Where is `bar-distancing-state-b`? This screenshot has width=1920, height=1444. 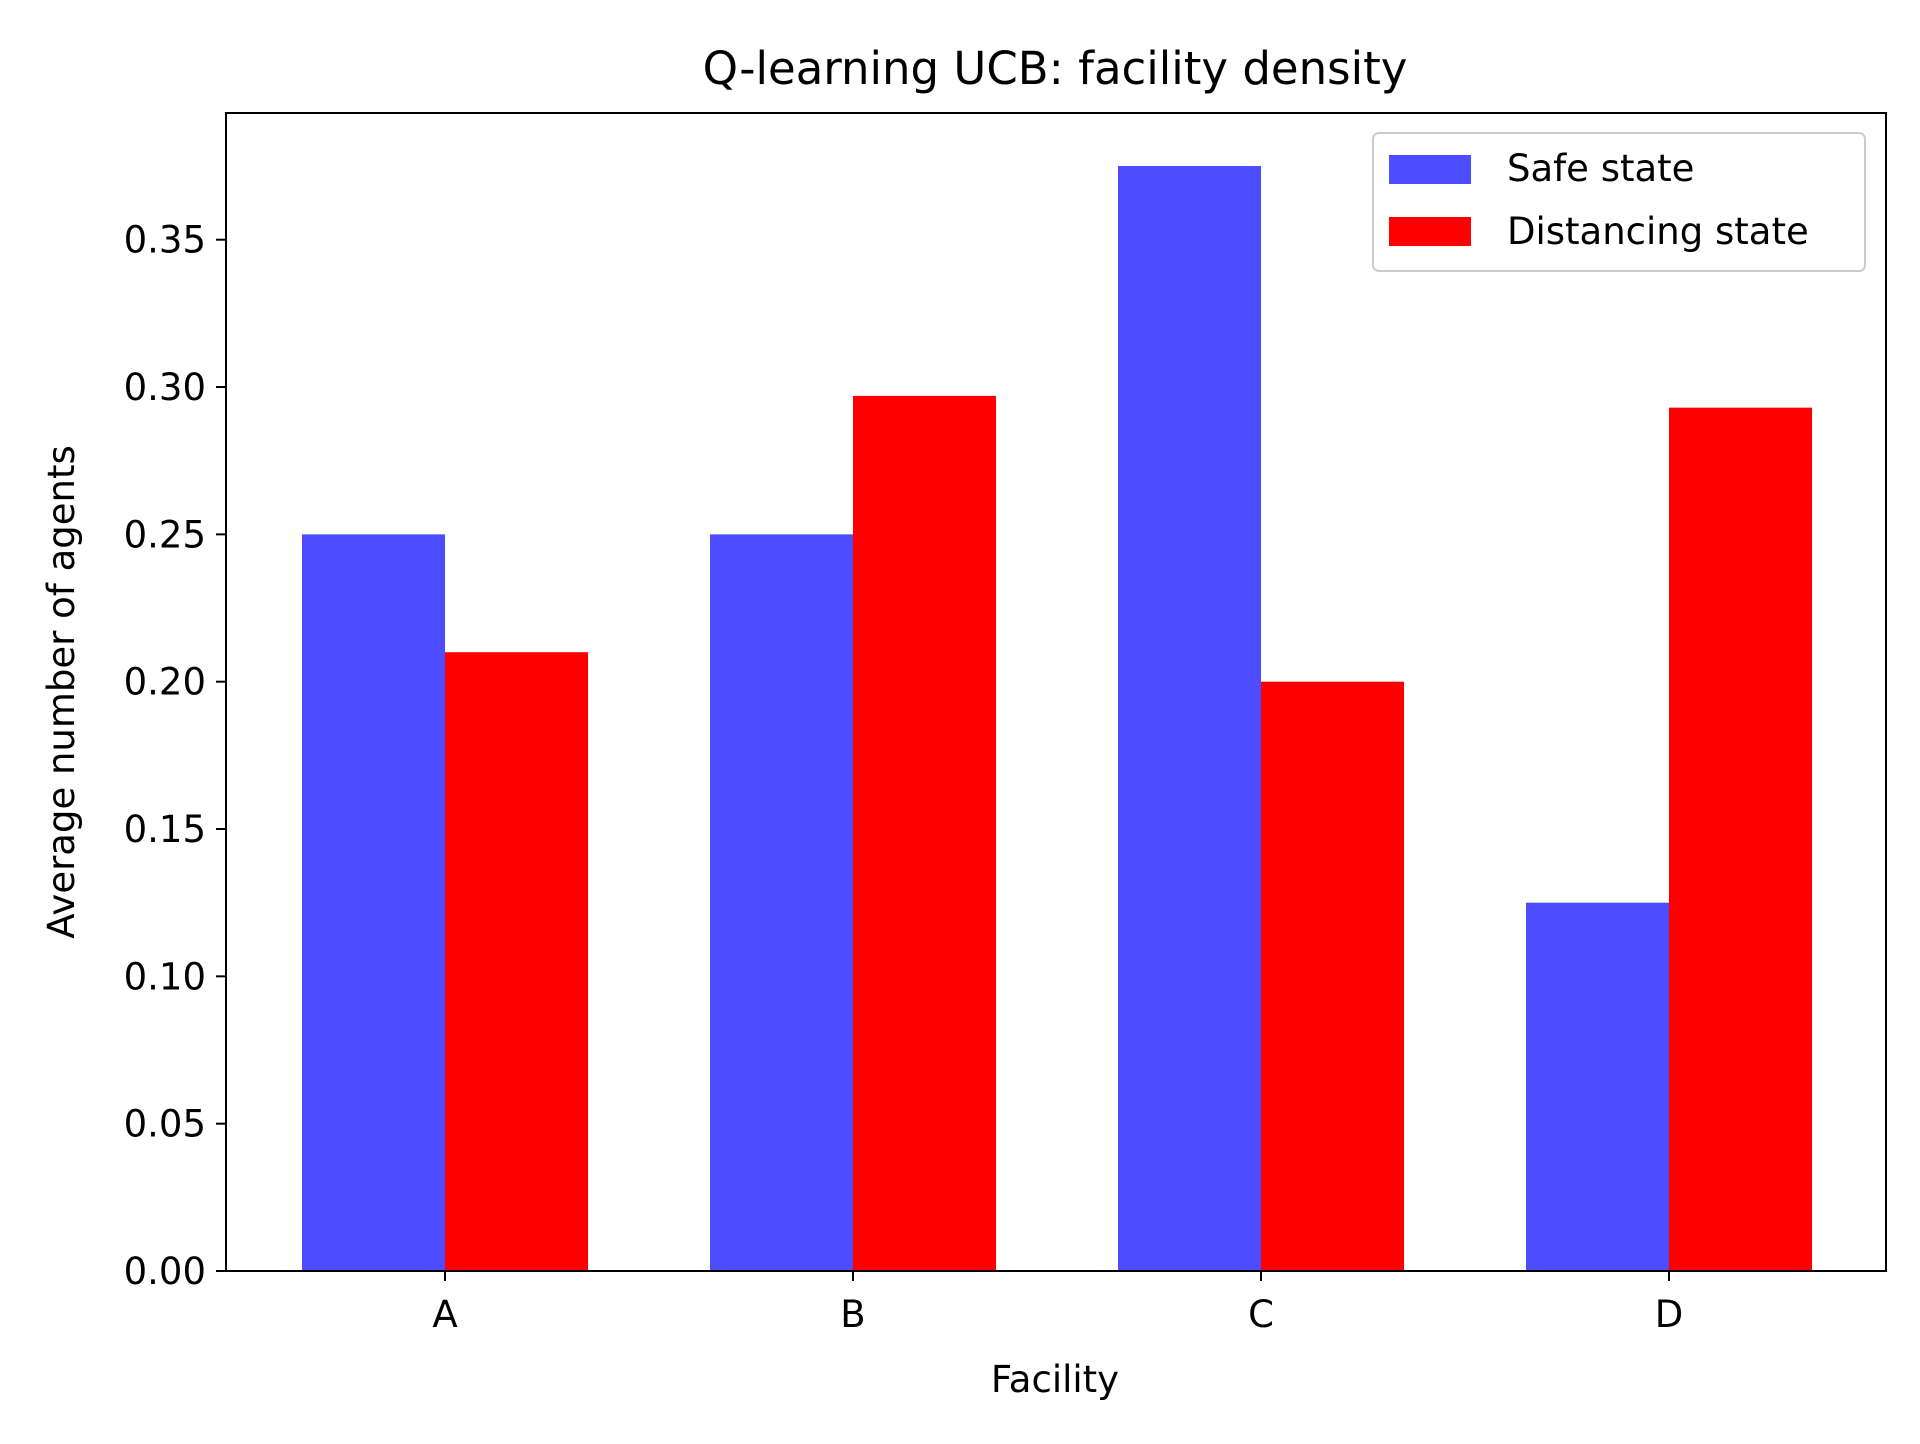
bar-distancing-state-b is located at coordinates (924, 833).